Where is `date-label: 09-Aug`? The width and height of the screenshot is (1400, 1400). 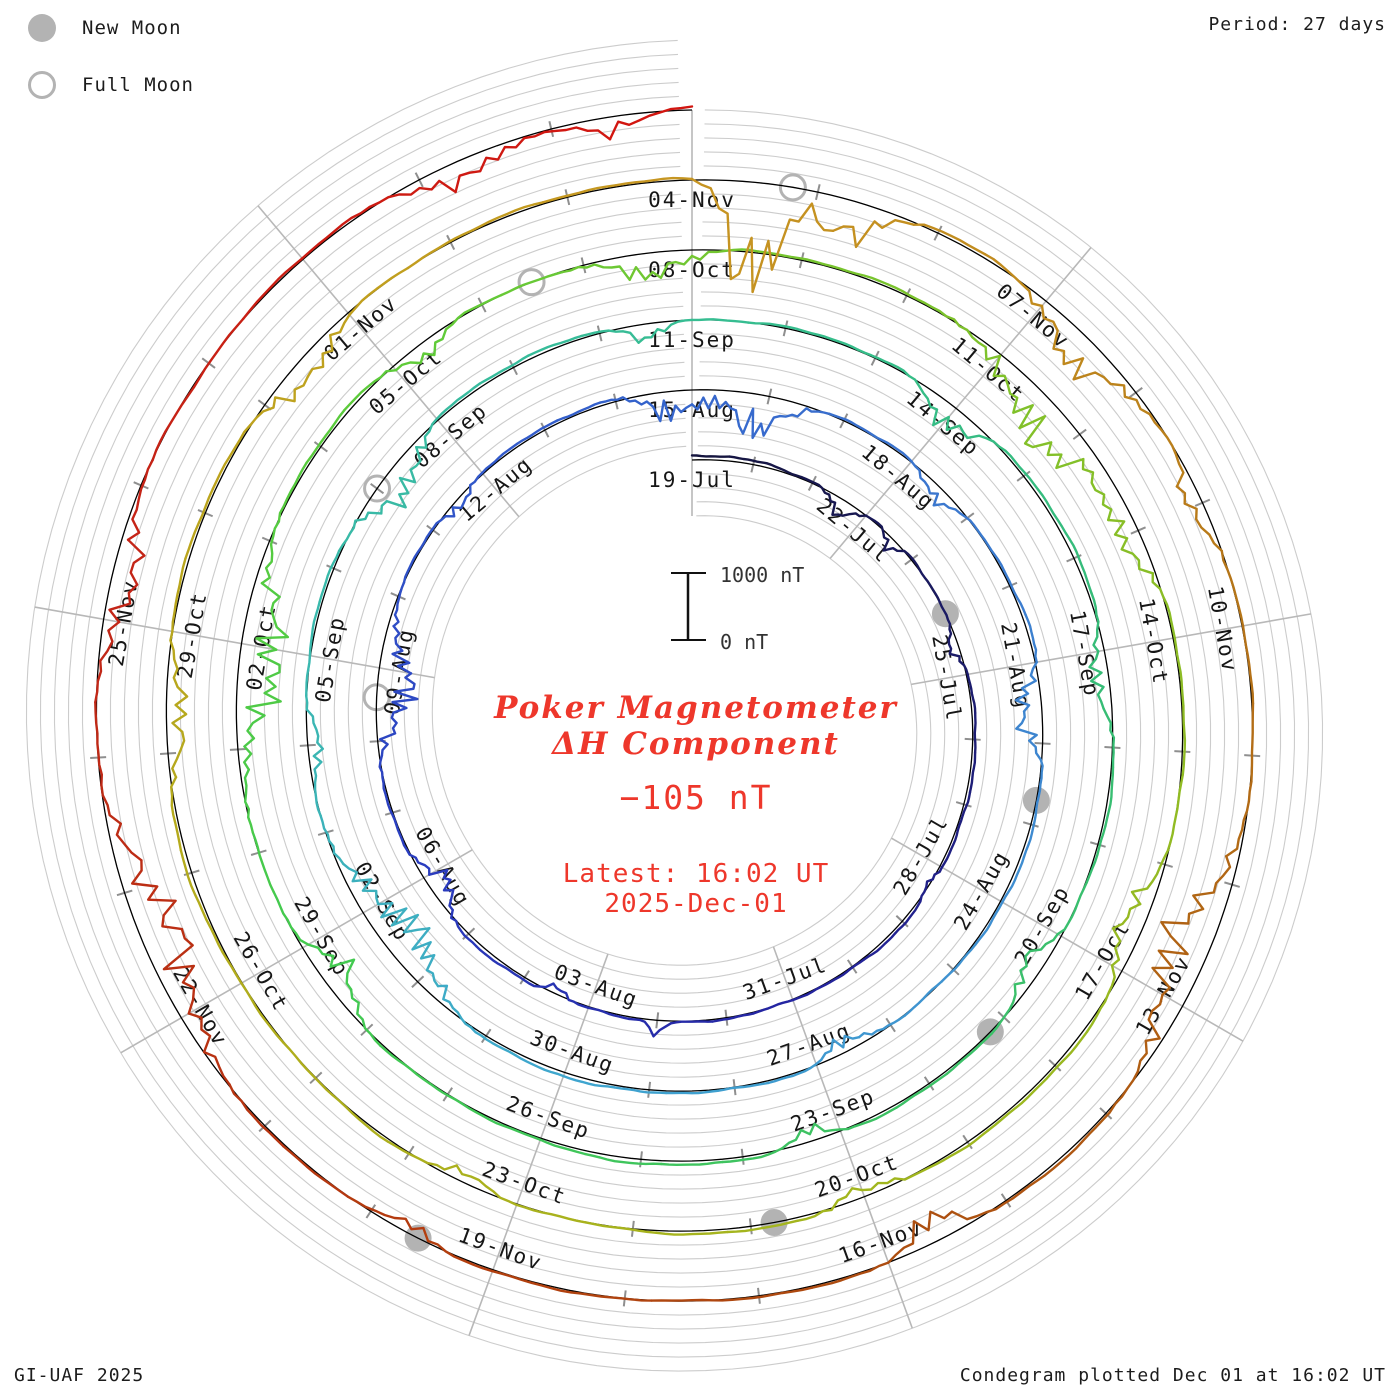 date-label: 09-Aug is located at coordinates (399, 671).